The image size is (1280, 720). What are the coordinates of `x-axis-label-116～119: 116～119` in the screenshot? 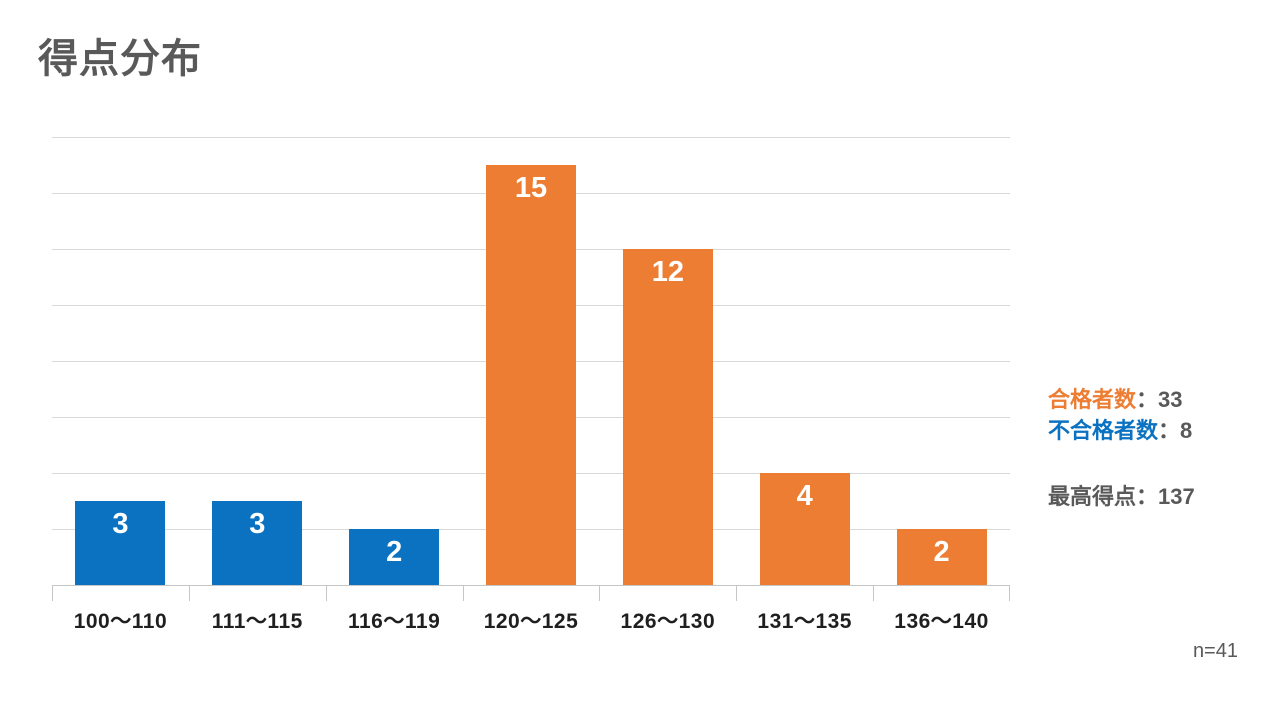 It's located at (394, 621).